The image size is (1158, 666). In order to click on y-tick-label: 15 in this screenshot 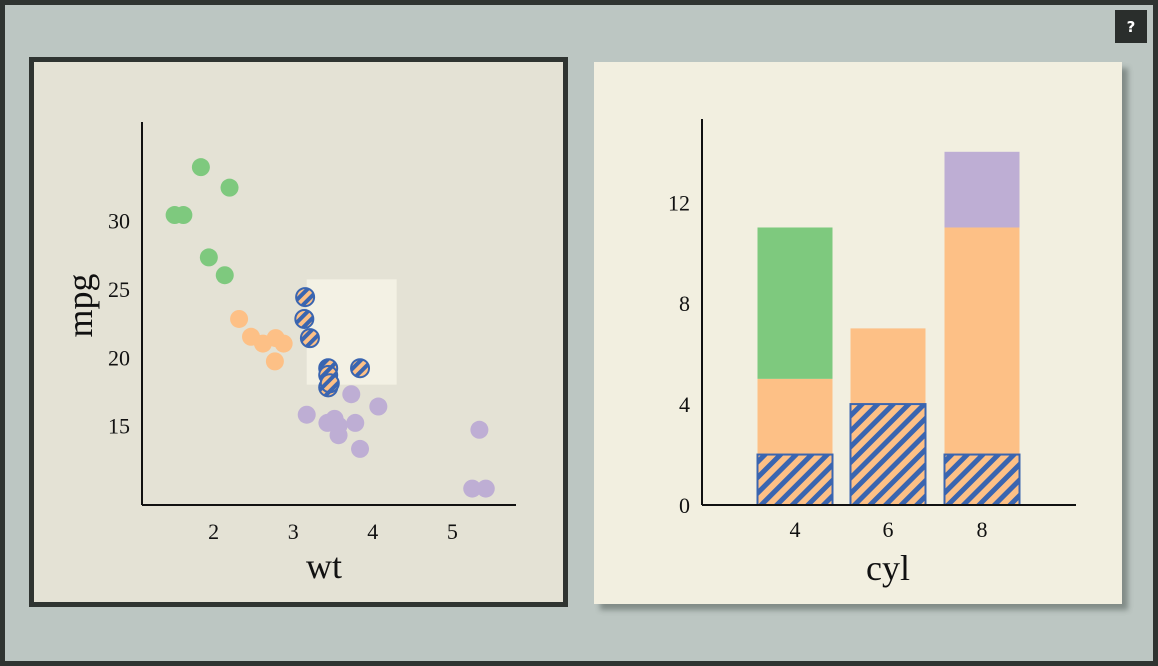, I will do `click(119, 426)`.